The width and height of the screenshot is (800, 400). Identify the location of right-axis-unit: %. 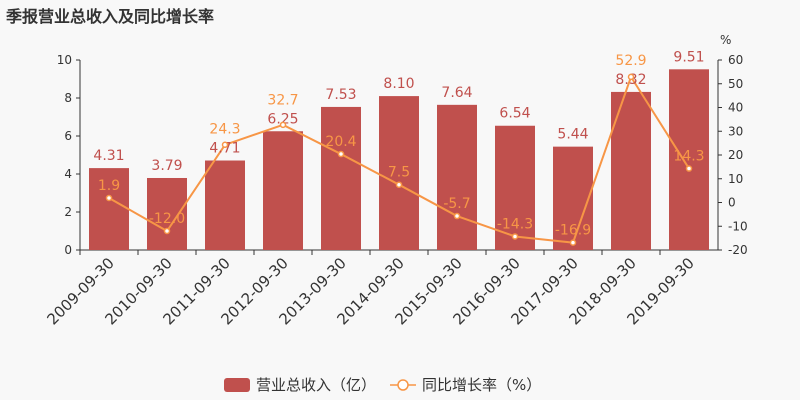
(725, 40).